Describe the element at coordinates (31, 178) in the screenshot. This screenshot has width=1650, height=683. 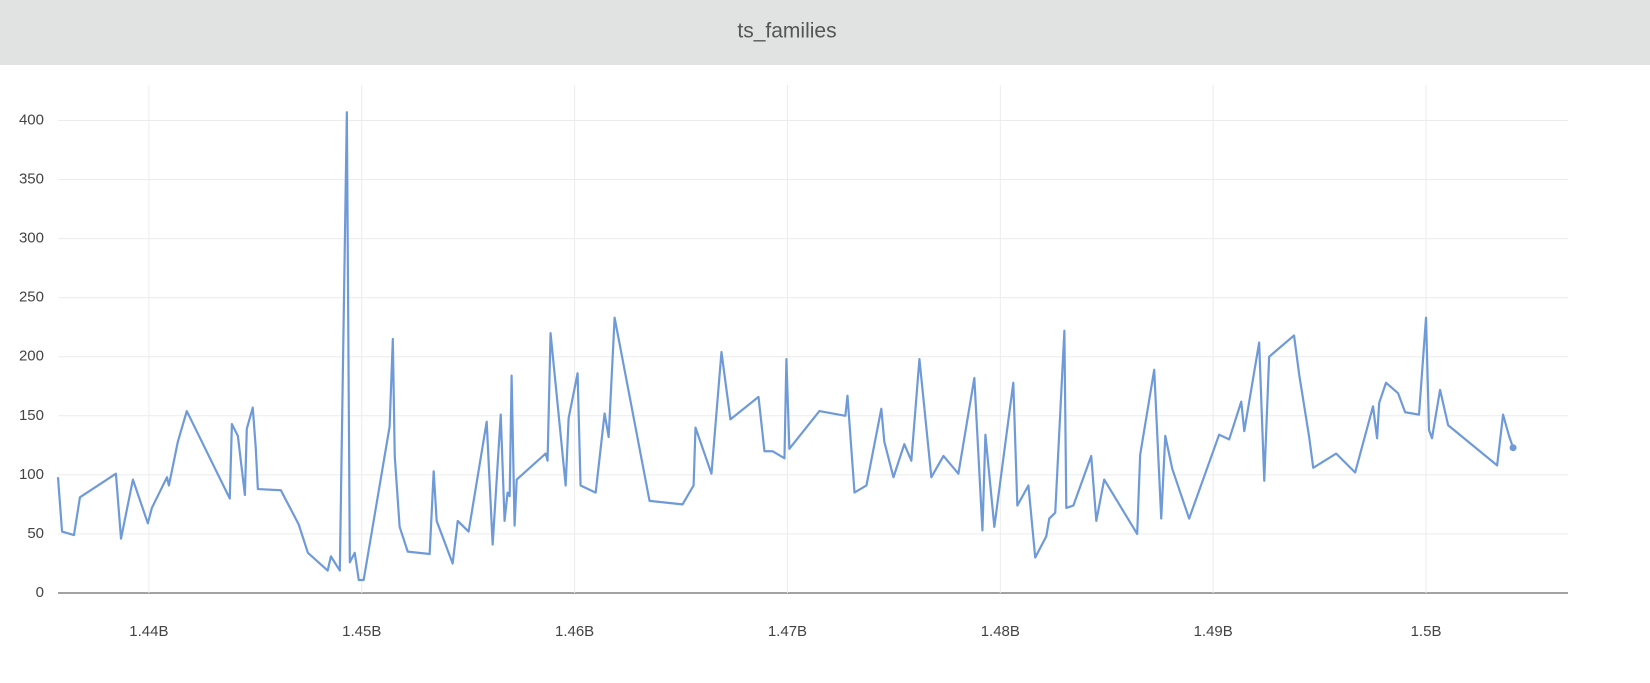
I see `y-tick-label: 350` at that location.